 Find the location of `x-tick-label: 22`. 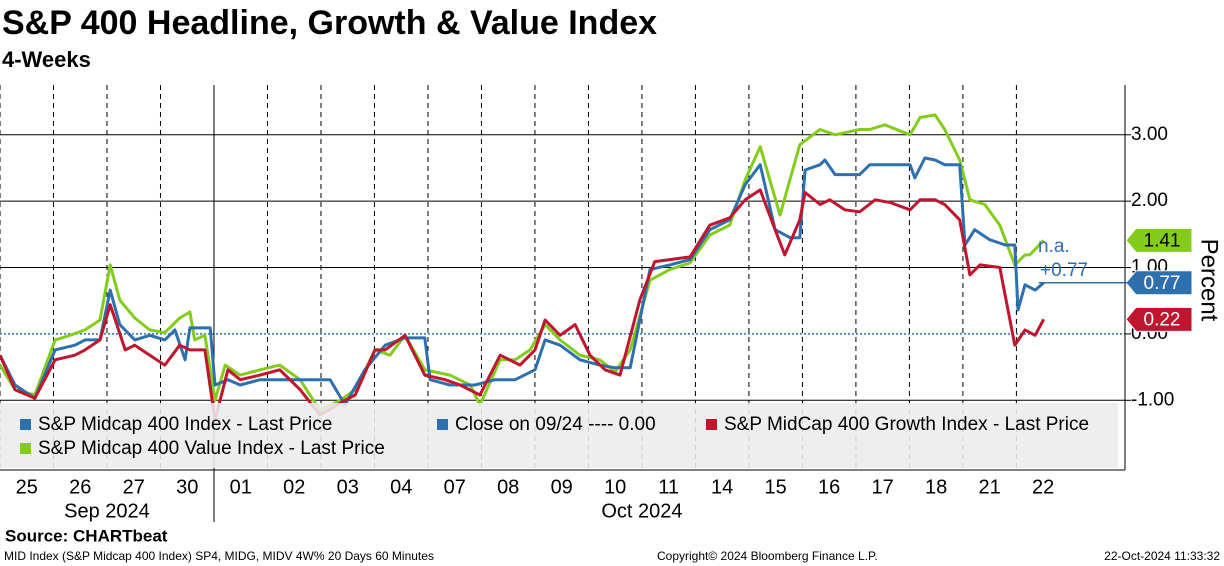

x-tick-label: 22 is located at coordinates (1043, 487).